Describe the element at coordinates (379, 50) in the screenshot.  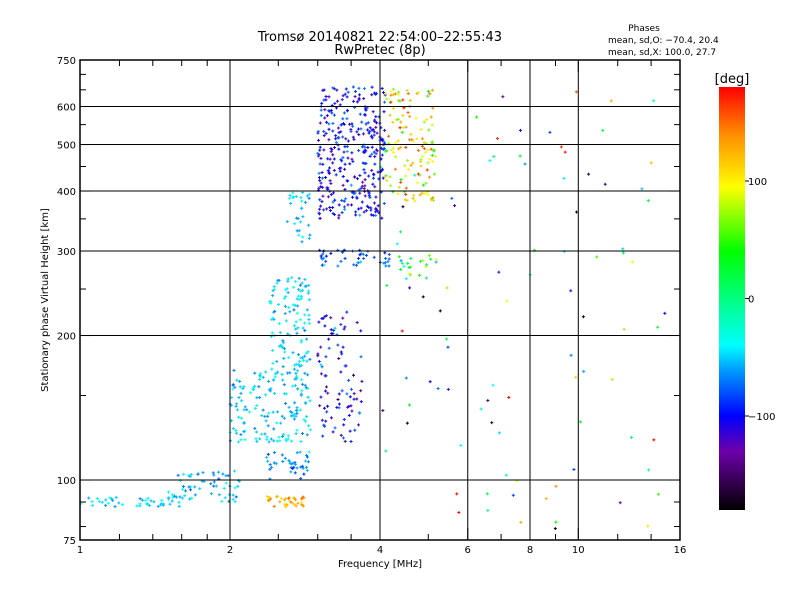
I see `chart-subtitle: RwPretec (8p)` at that location.